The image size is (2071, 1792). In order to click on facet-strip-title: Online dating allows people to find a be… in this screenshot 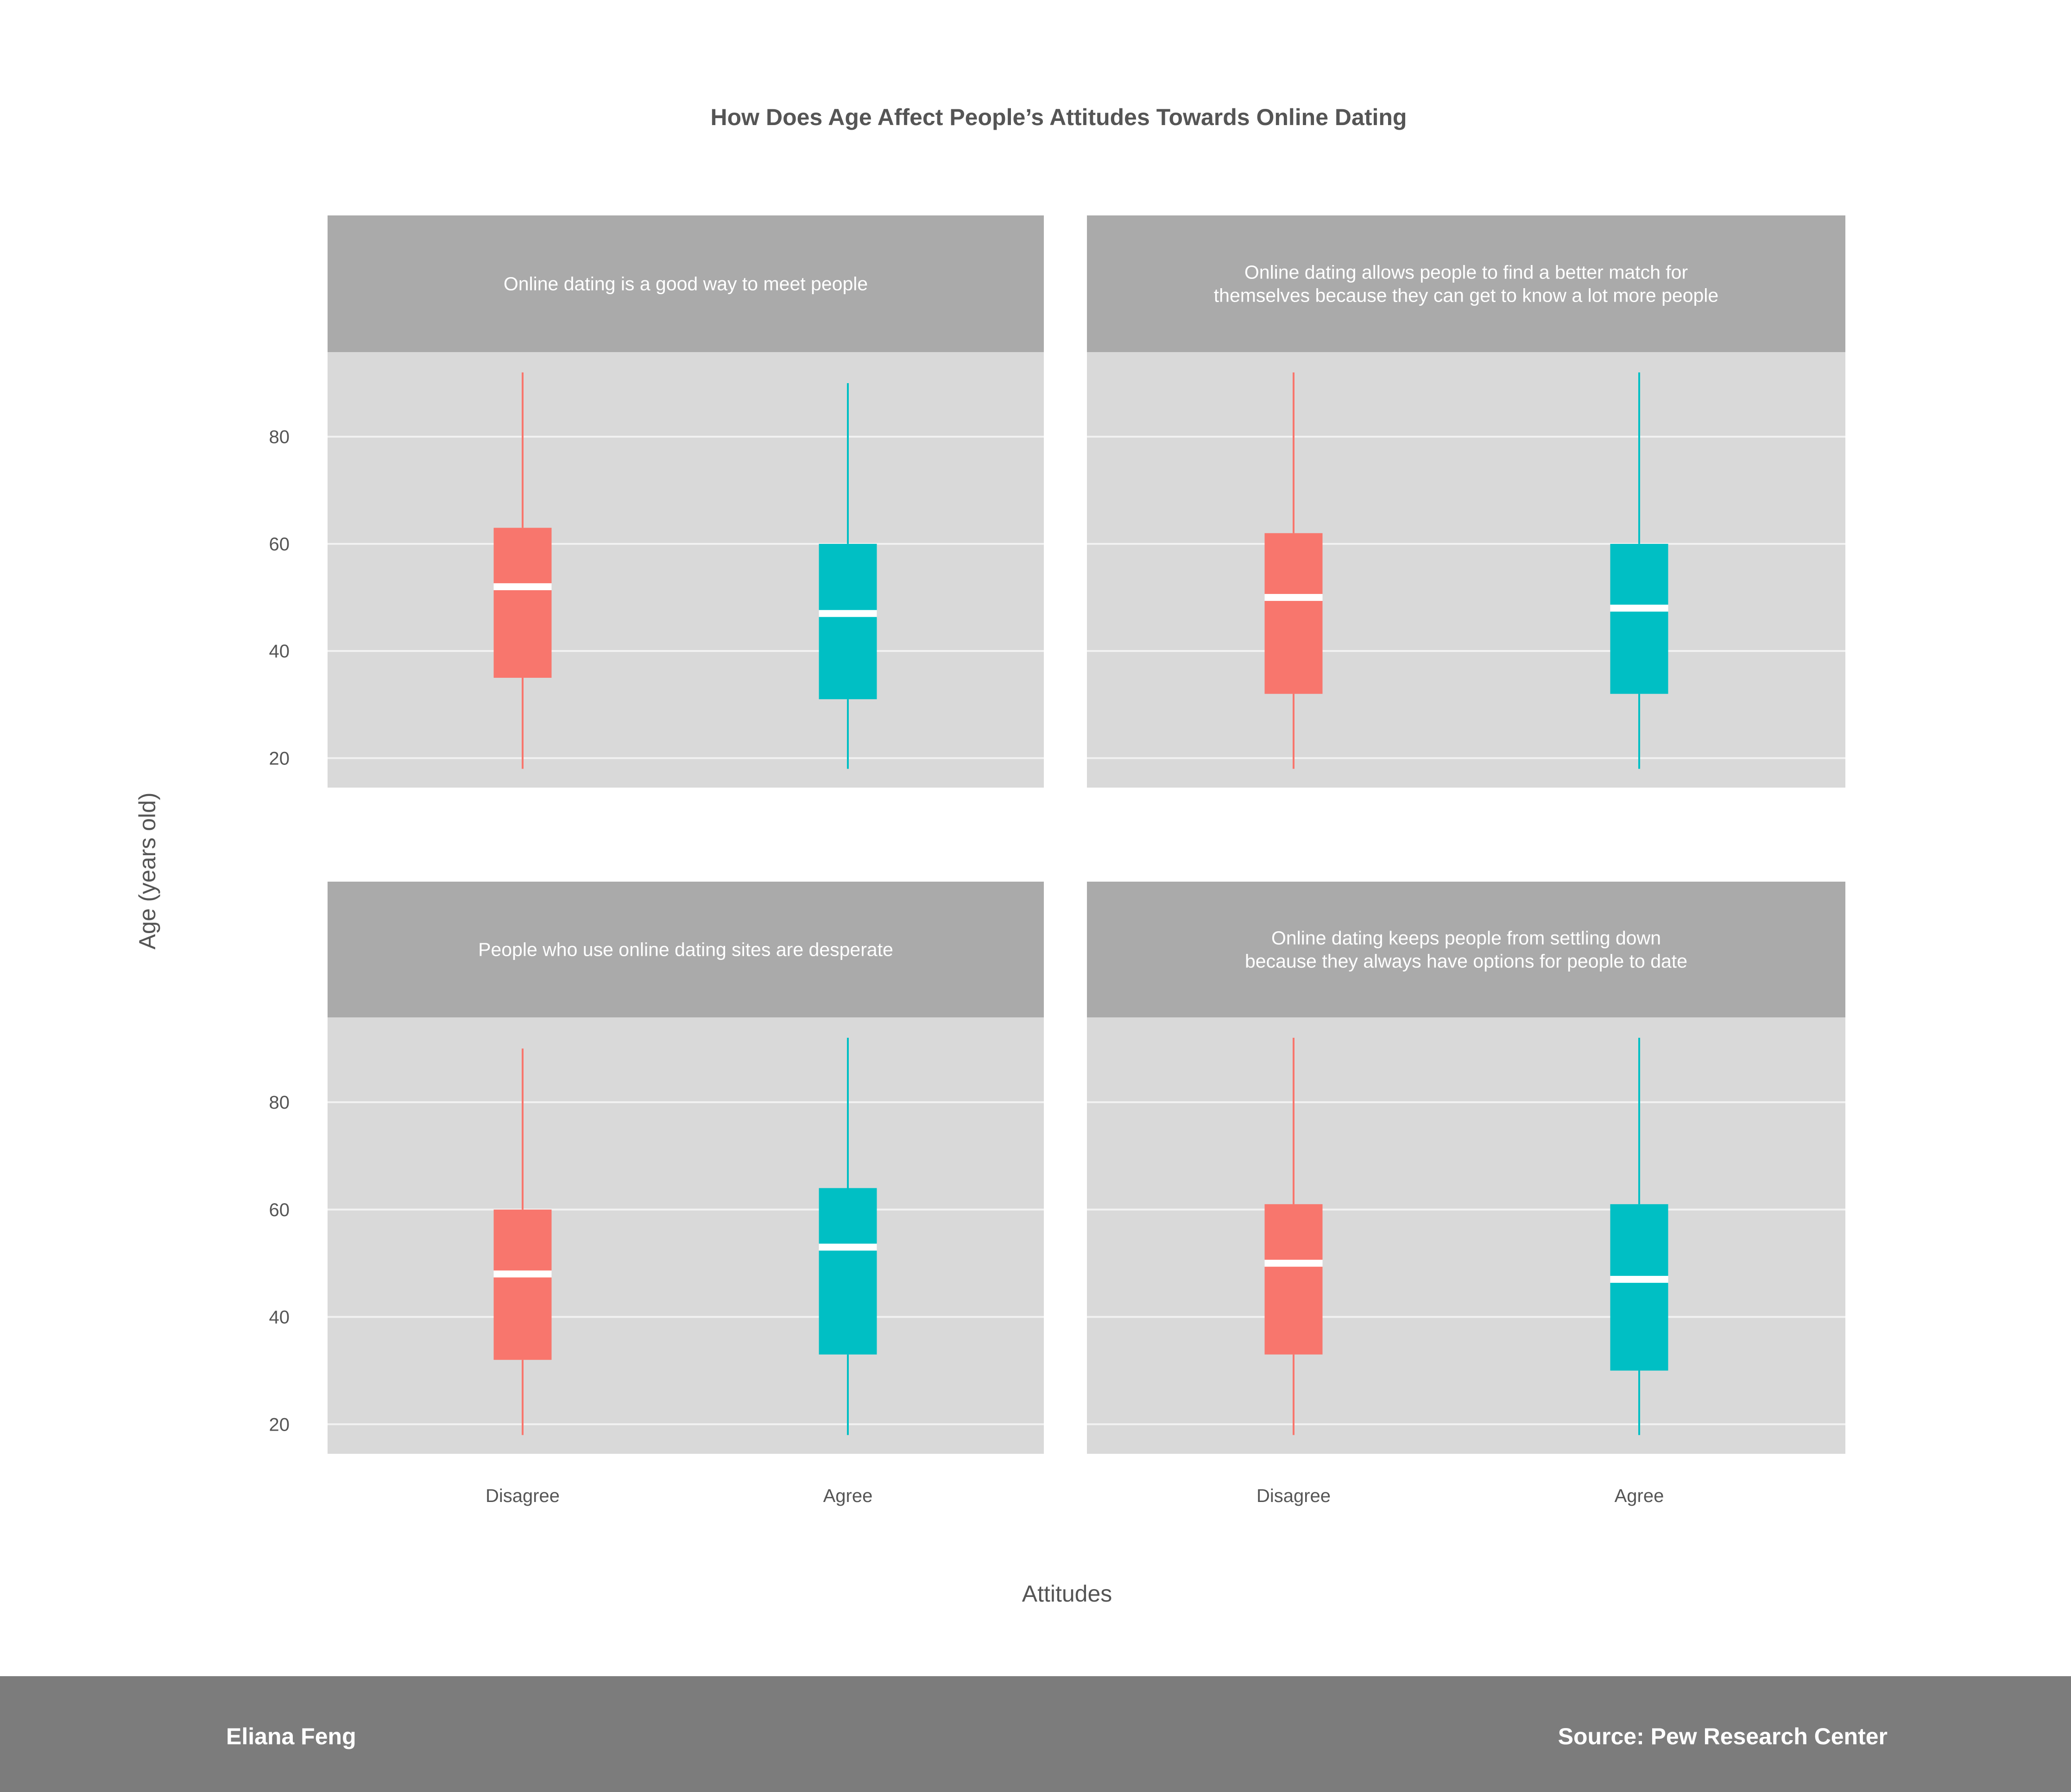, I will do `click(1466, 272)`.